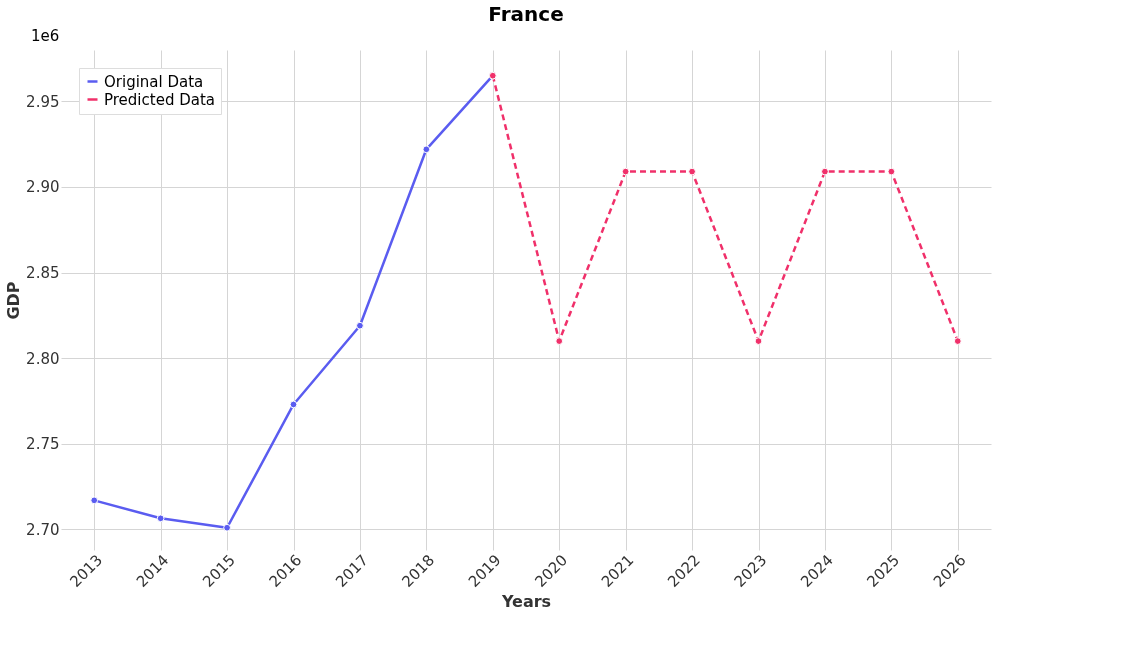 This screenshot has width=1126, height=666. I want to click on legend-label: Predicted Data, so click(159, 99).